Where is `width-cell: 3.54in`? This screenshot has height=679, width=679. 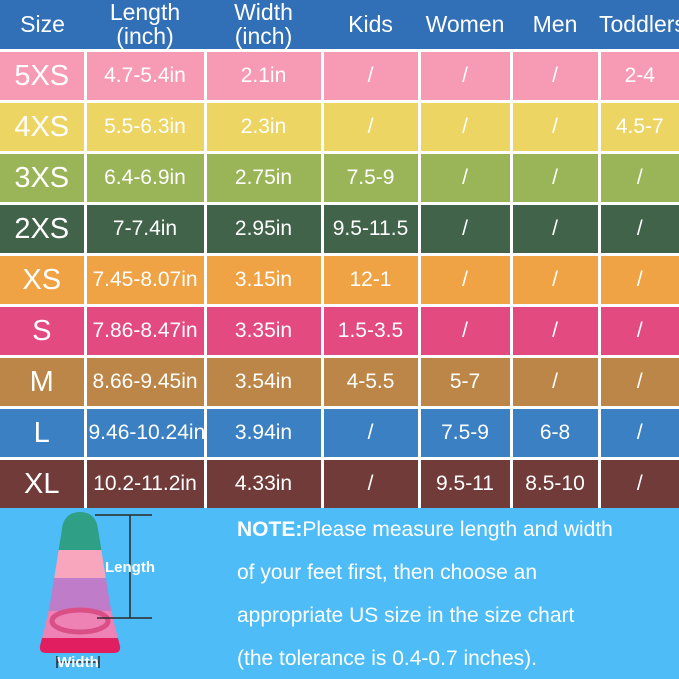
width-cell: 3.54in is located at coordinates (263, 382).